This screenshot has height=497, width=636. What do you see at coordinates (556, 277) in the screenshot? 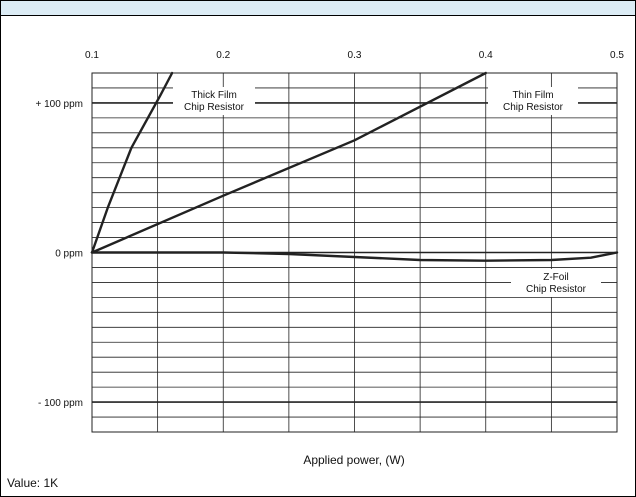
I see `annotation-text: Z-Foil` at bounding box center [556, 277].